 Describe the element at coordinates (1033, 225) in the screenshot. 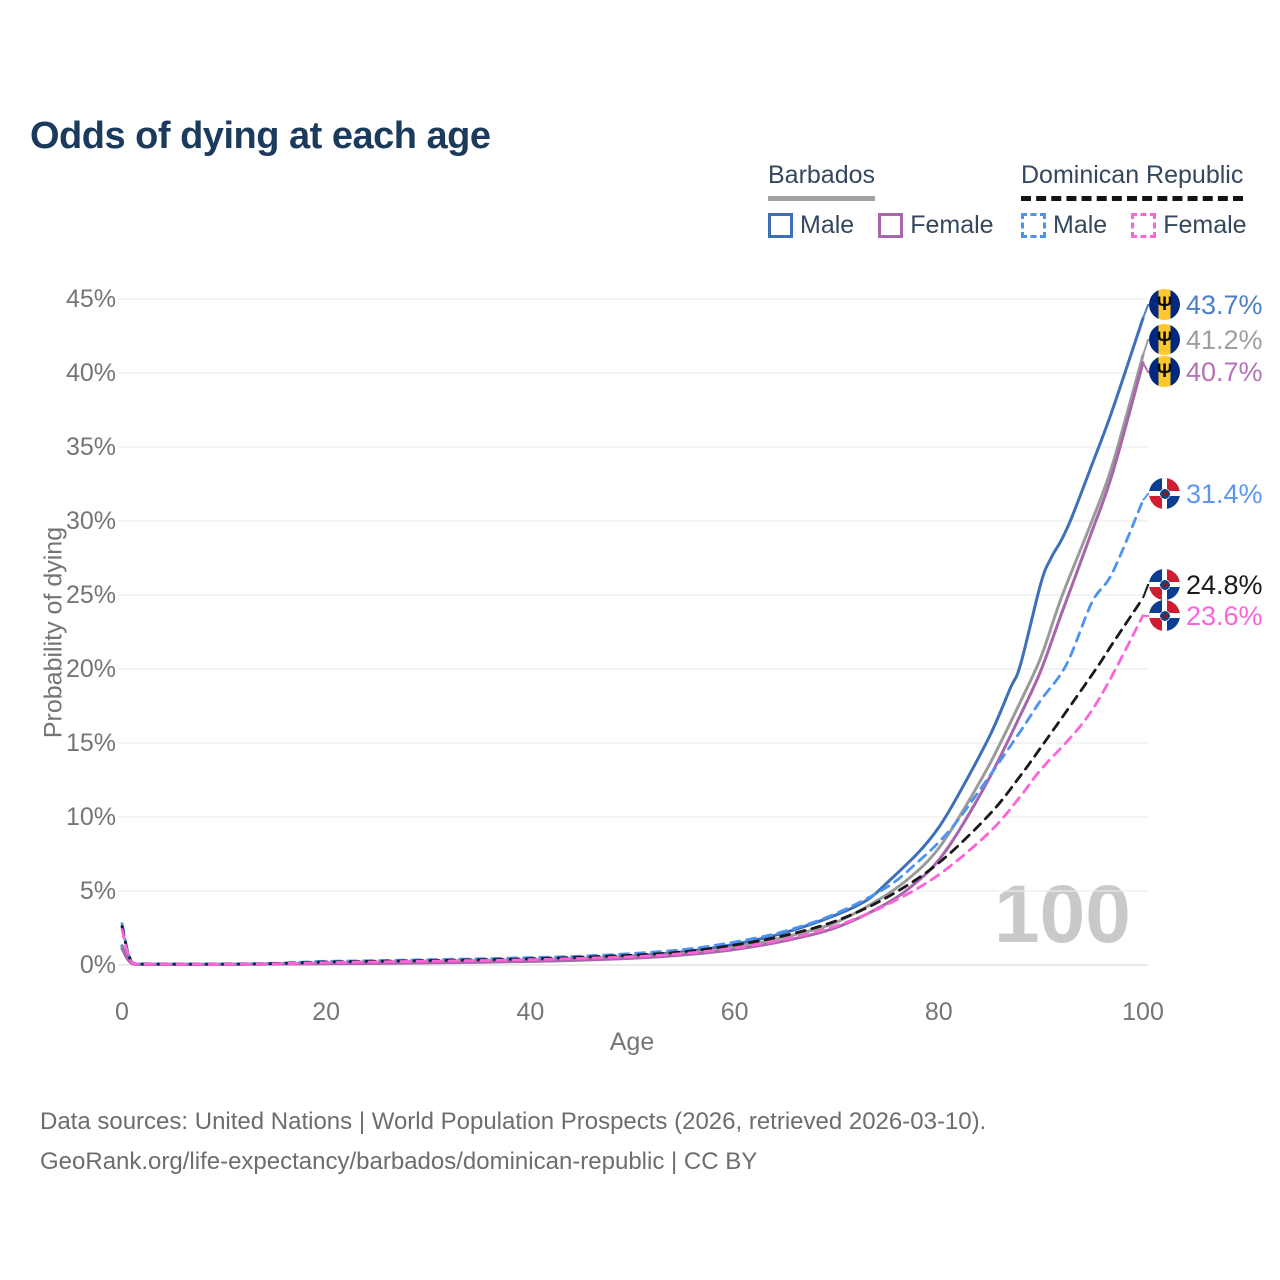

I see `legend-swatch-dr-male` at that location.